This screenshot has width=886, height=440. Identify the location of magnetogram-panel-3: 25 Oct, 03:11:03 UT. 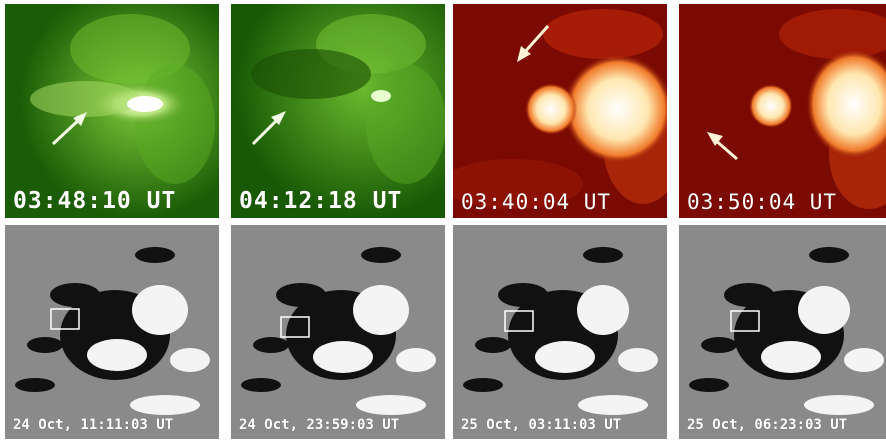
(560, 332).